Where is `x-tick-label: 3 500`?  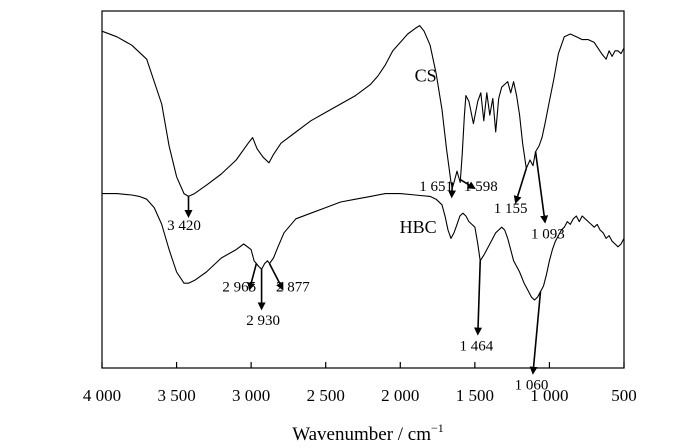 x-tick-label: 3 500 is located at coordinates (176, 395).